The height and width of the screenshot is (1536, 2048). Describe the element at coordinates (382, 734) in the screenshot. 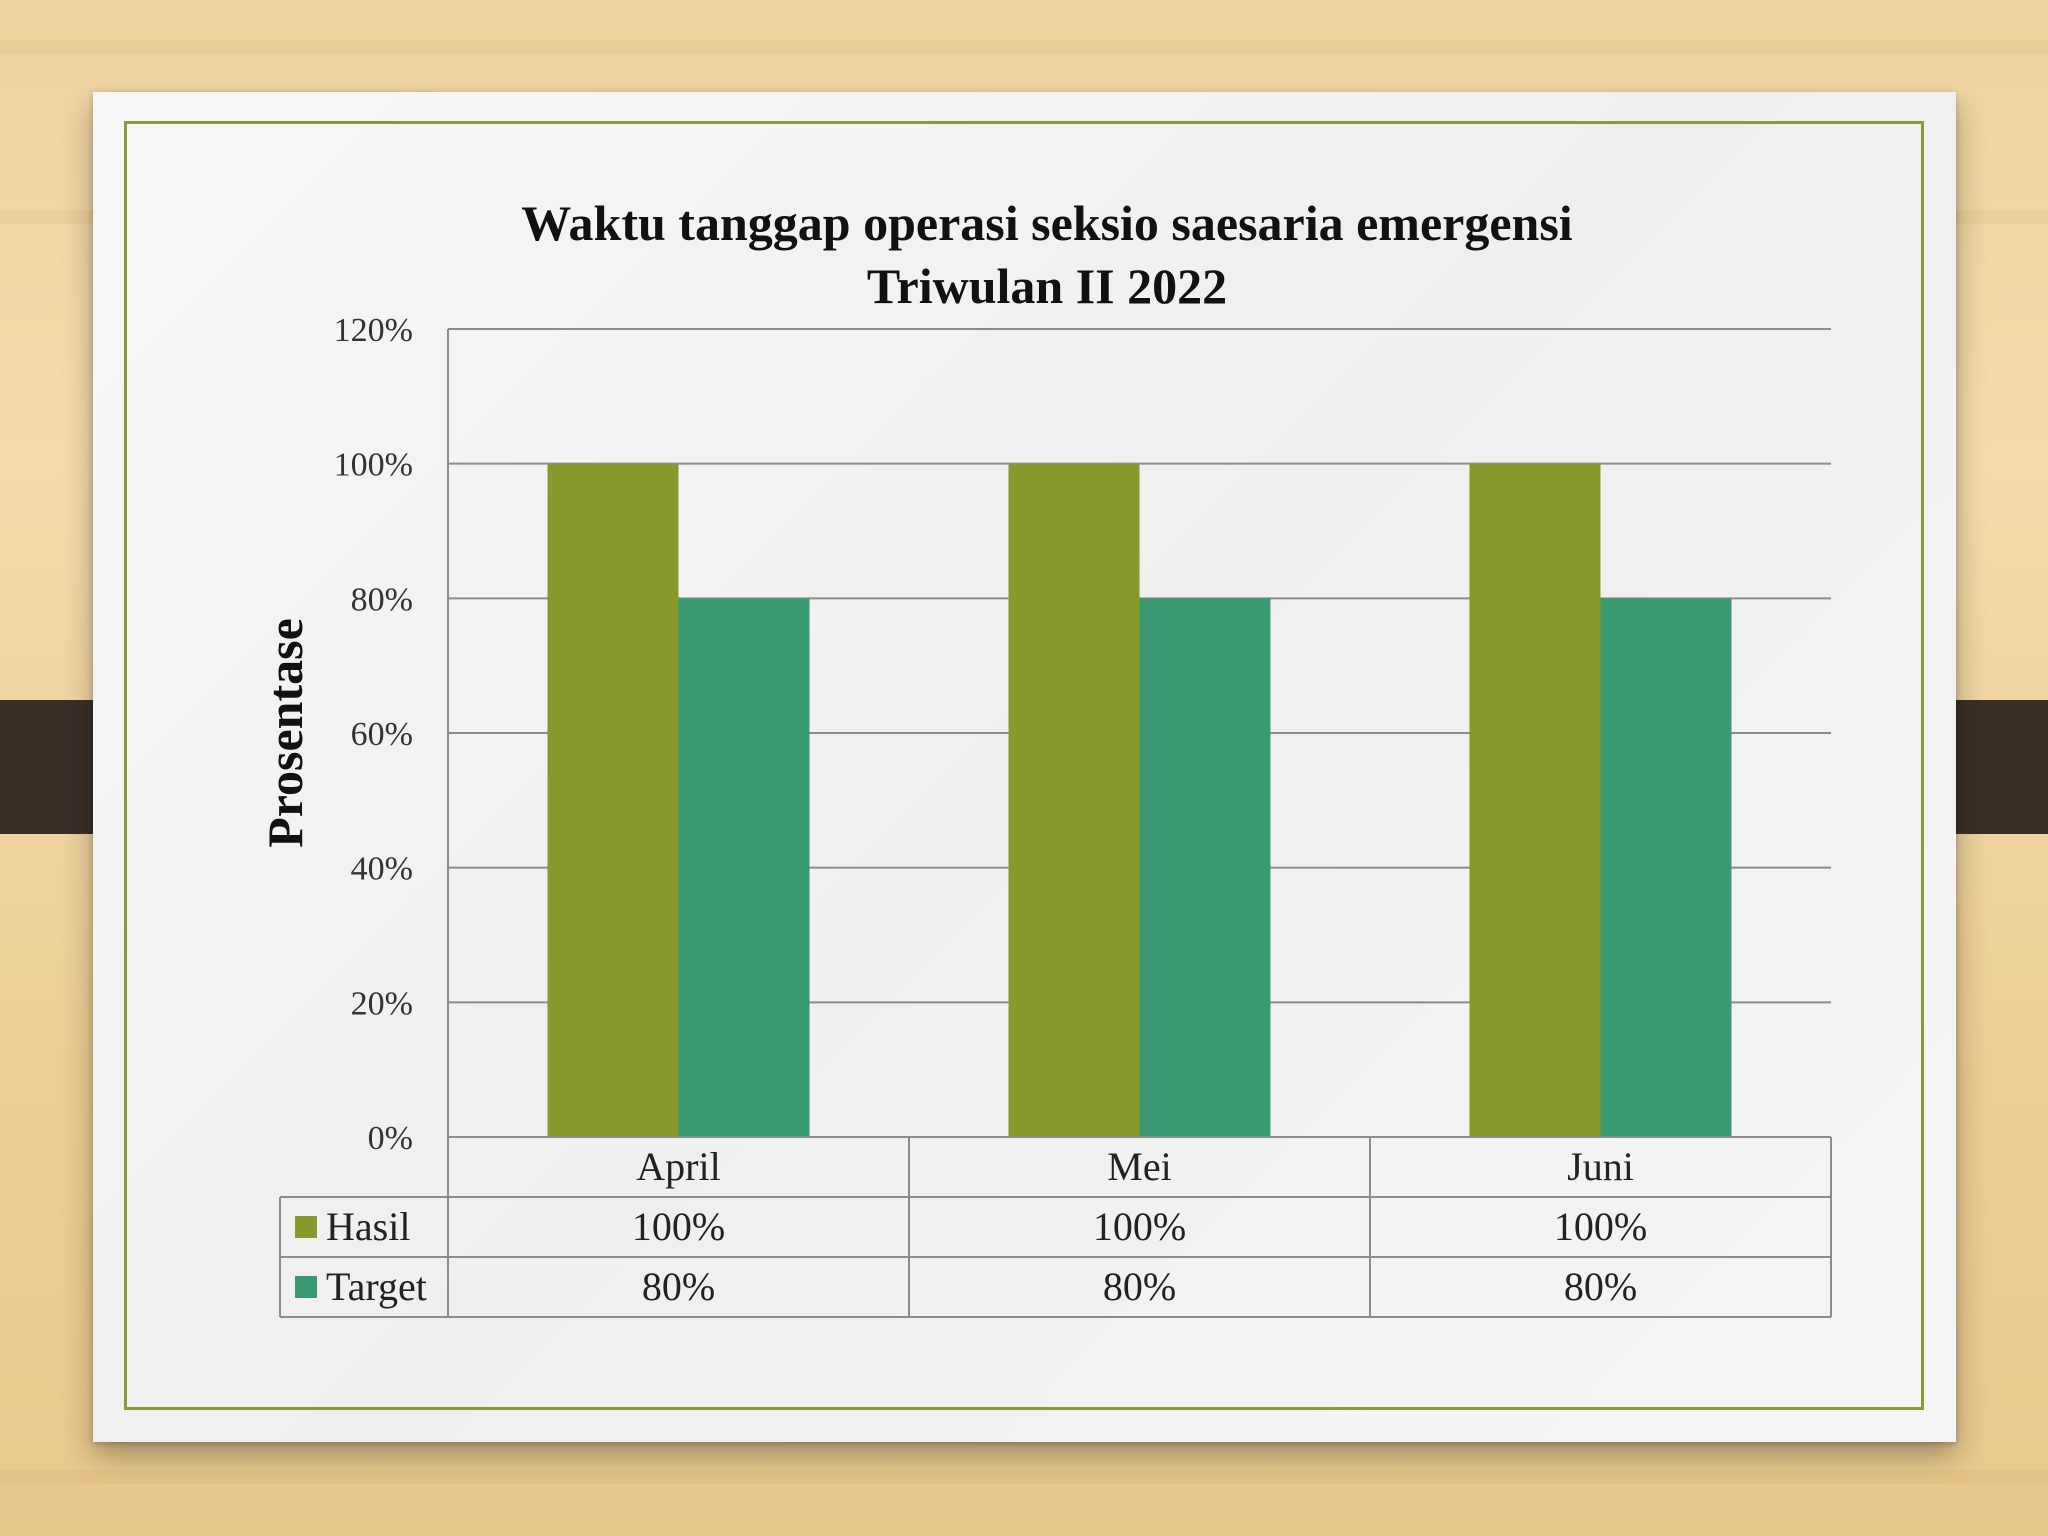

I see `y-tick-label: 60%` at that location.